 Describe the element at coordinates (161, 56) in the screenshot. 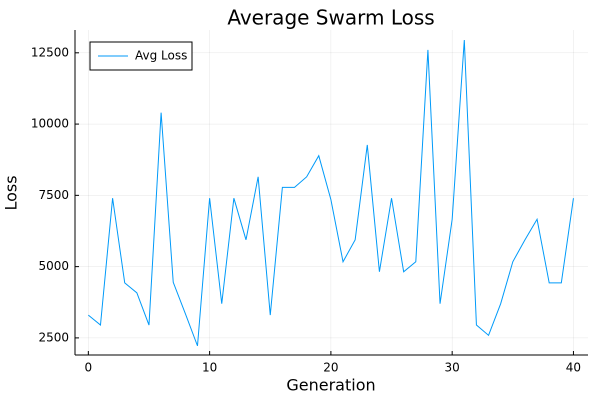

I see `legend-label: Avg Loss` at that location.